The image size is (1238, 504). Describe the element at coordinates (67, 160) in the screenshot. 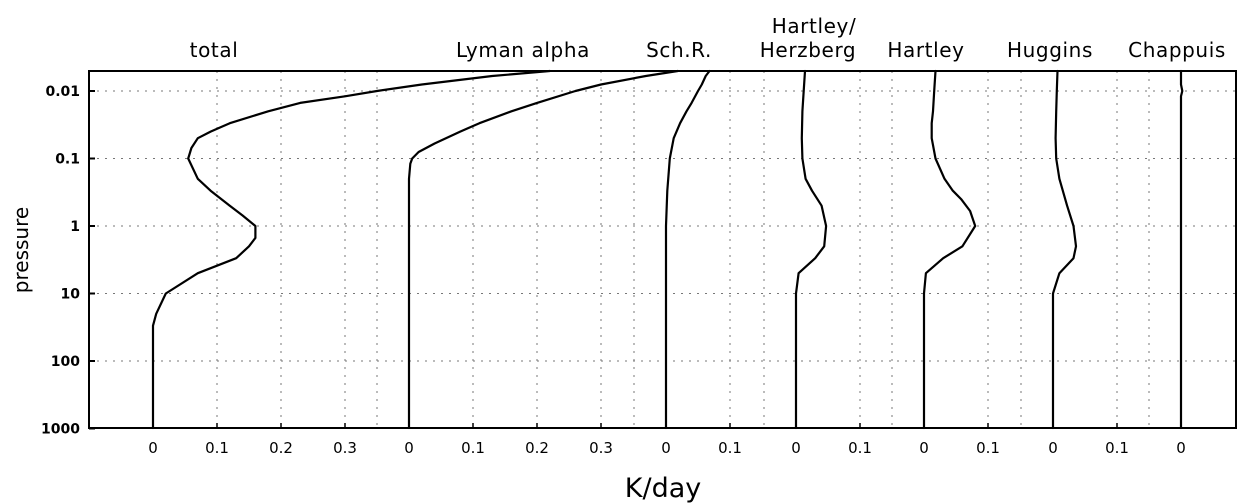

I see `y-tick-label: 0.1` at that location.